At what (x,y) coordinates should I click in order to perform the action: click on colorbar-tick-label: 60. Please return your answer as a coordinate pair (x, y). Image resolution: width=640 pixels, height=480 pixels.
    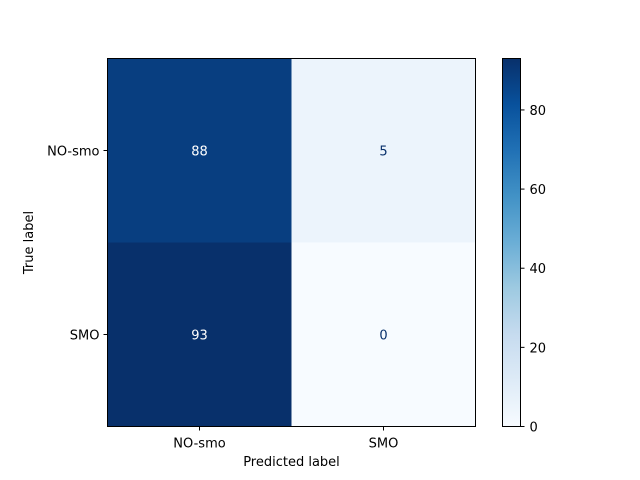
    Looking at the image, I should click on (538, 190).